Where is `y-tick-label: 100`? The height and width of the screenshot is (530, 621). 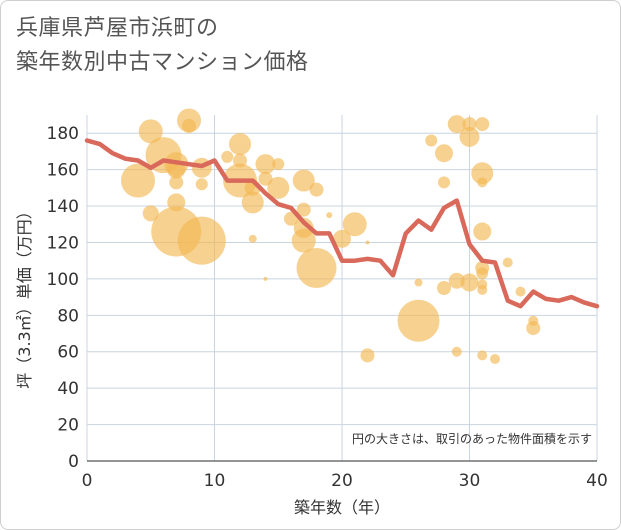 y-tick-label: 100 is located at coordinates (63, 280).